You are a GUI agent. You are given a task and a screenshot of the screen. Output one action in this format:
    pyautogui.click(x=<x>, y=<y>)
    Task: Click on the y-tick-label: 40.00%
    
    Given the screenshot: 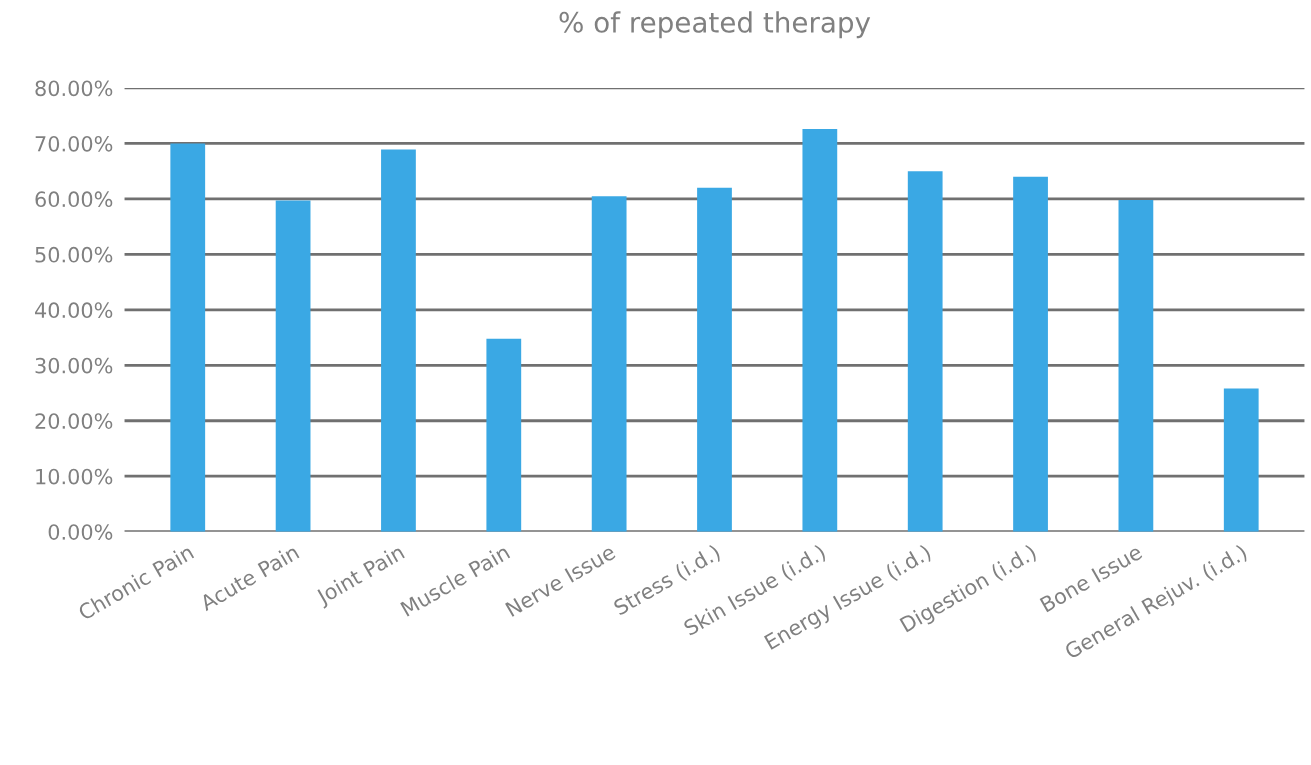 What is the action you would take?
    pyautogui.click(x=74, y=310)
    